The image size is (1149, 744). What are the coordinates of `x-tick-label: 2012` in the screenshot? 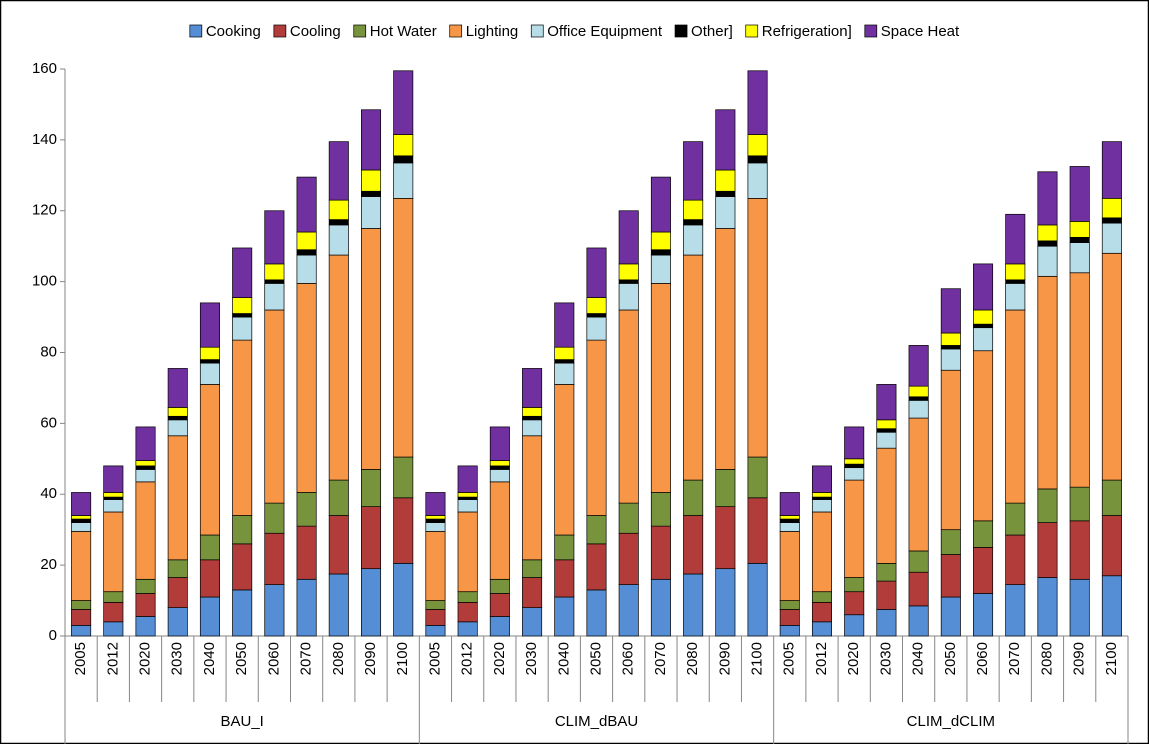 It's located at (821, 658).